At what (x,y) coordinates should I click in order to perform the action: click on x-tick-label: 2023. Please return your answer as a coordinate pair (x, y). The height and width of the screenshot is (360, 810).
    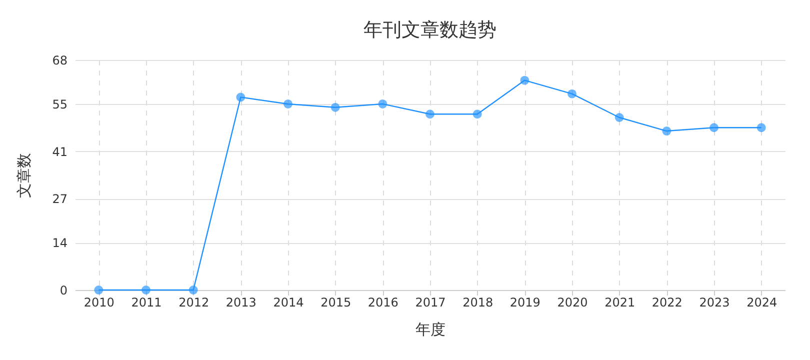
    Looking at the image, I should click on (714, 303).